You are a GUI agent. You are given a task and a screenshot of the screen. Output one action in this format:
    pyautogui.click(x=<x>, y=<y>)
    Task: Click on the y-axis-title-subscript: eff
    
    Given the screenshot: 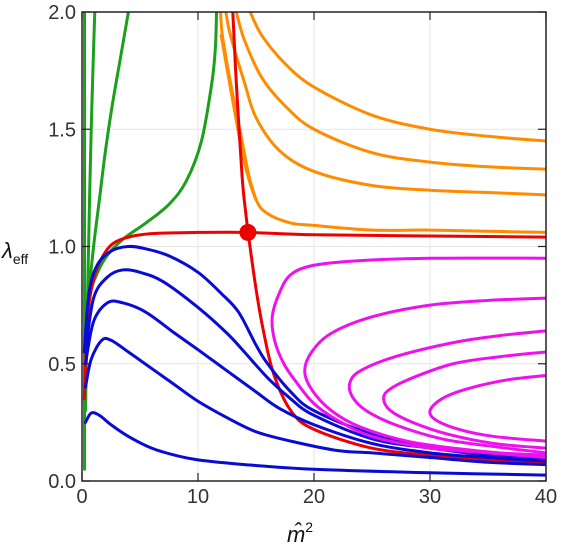 What is the action you would take?
    pyautogui.click(x=20, y=259)
    